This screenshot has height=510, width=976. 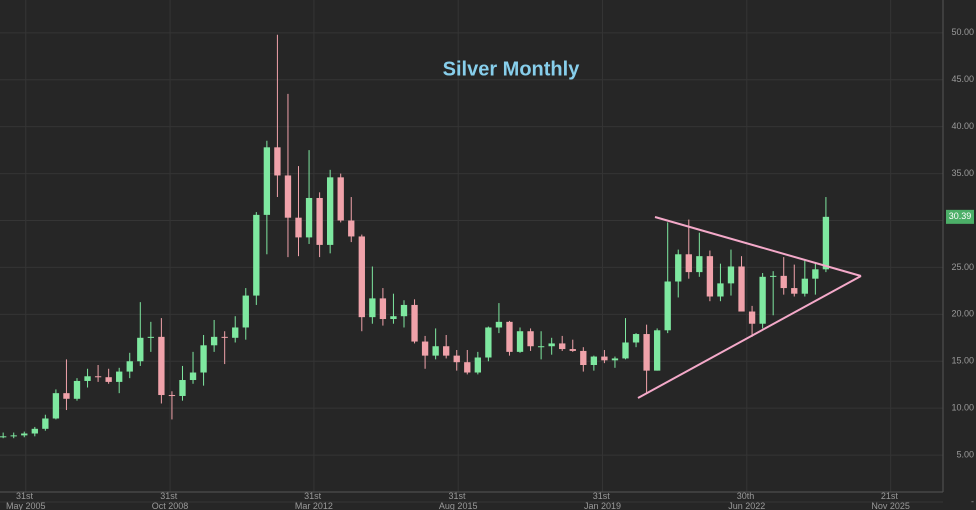 I want to click on x-tick-label-date: Oct 2008, so click(x=170, y=505).